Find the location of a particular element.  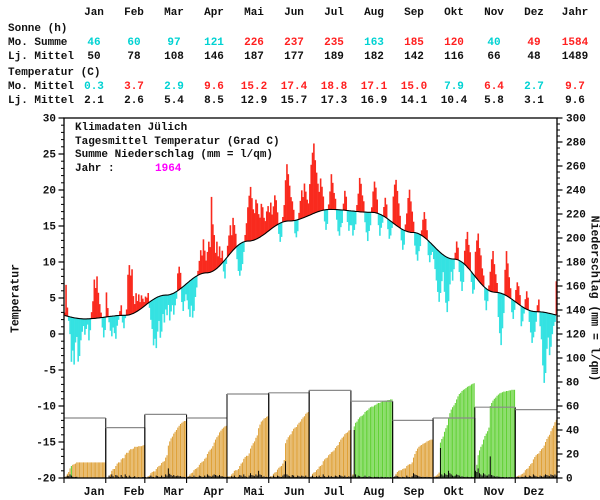

table-header-jul: Jul is located at coordinates (334, 13).